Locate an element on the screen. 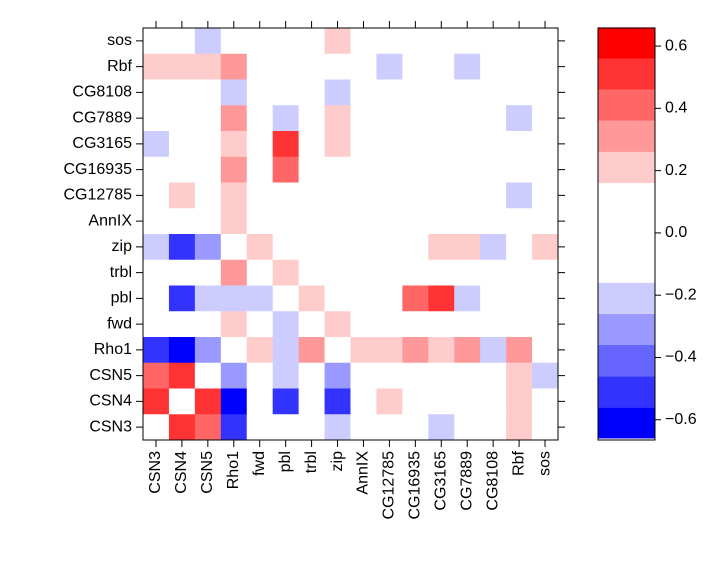 The image size is (727, 576). y-tick-label: sos is located at coordinates (119, 40).